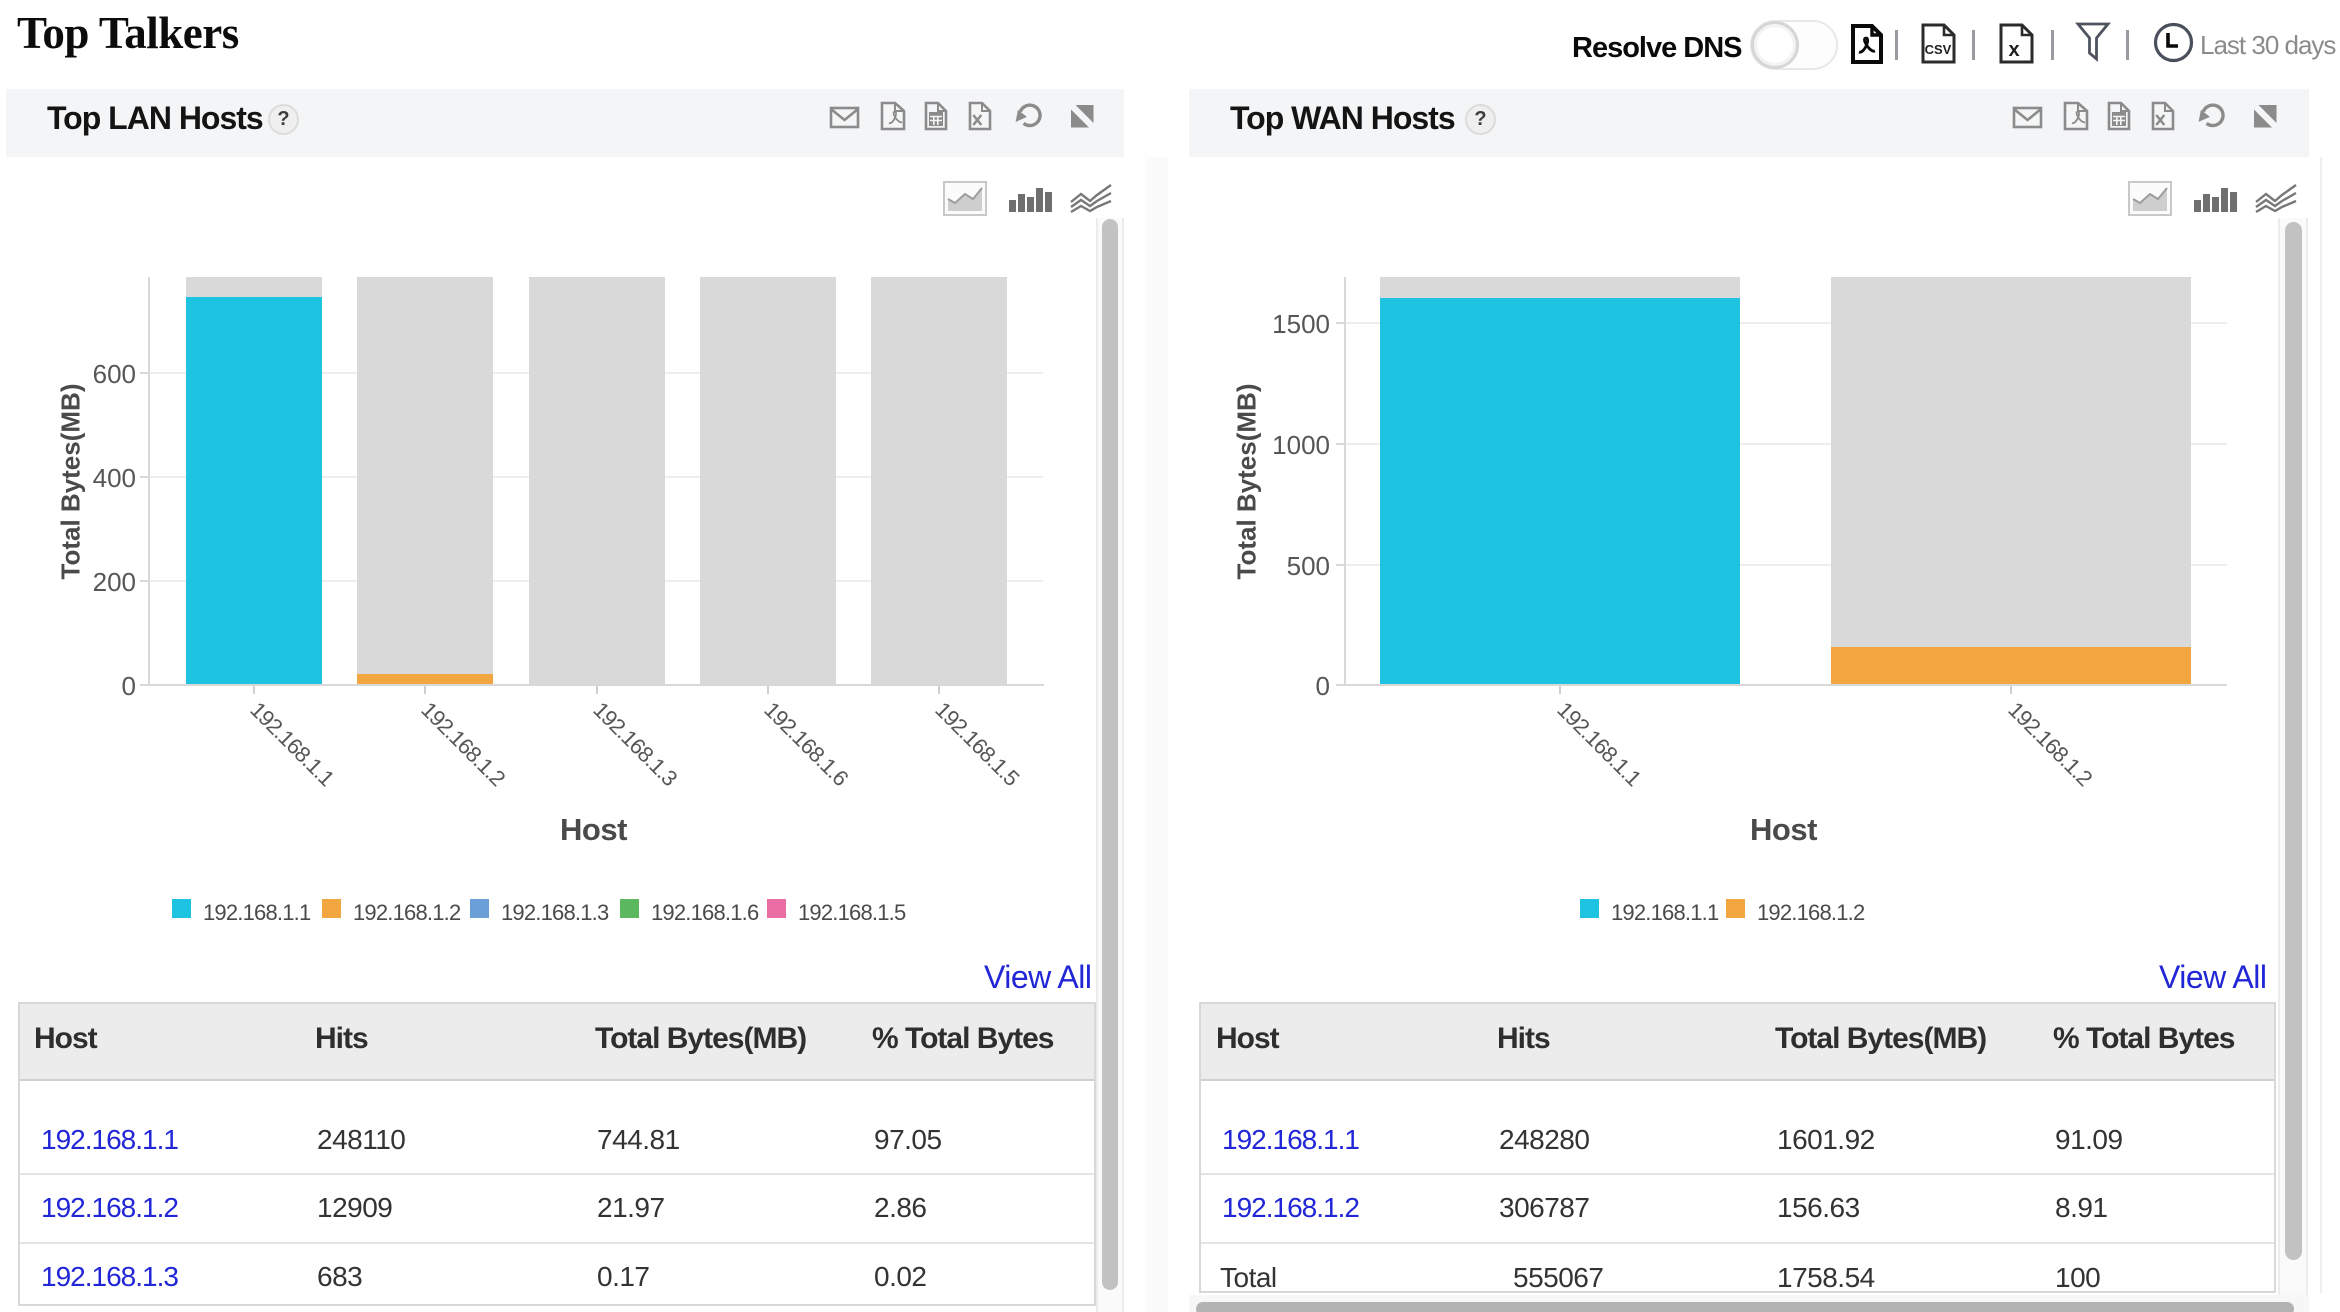 The height and width of the screenshot is (1312, 2340). Describe the element at coordinates (2013, 50) in the screenshot. I see `svg-text: x` at that location.